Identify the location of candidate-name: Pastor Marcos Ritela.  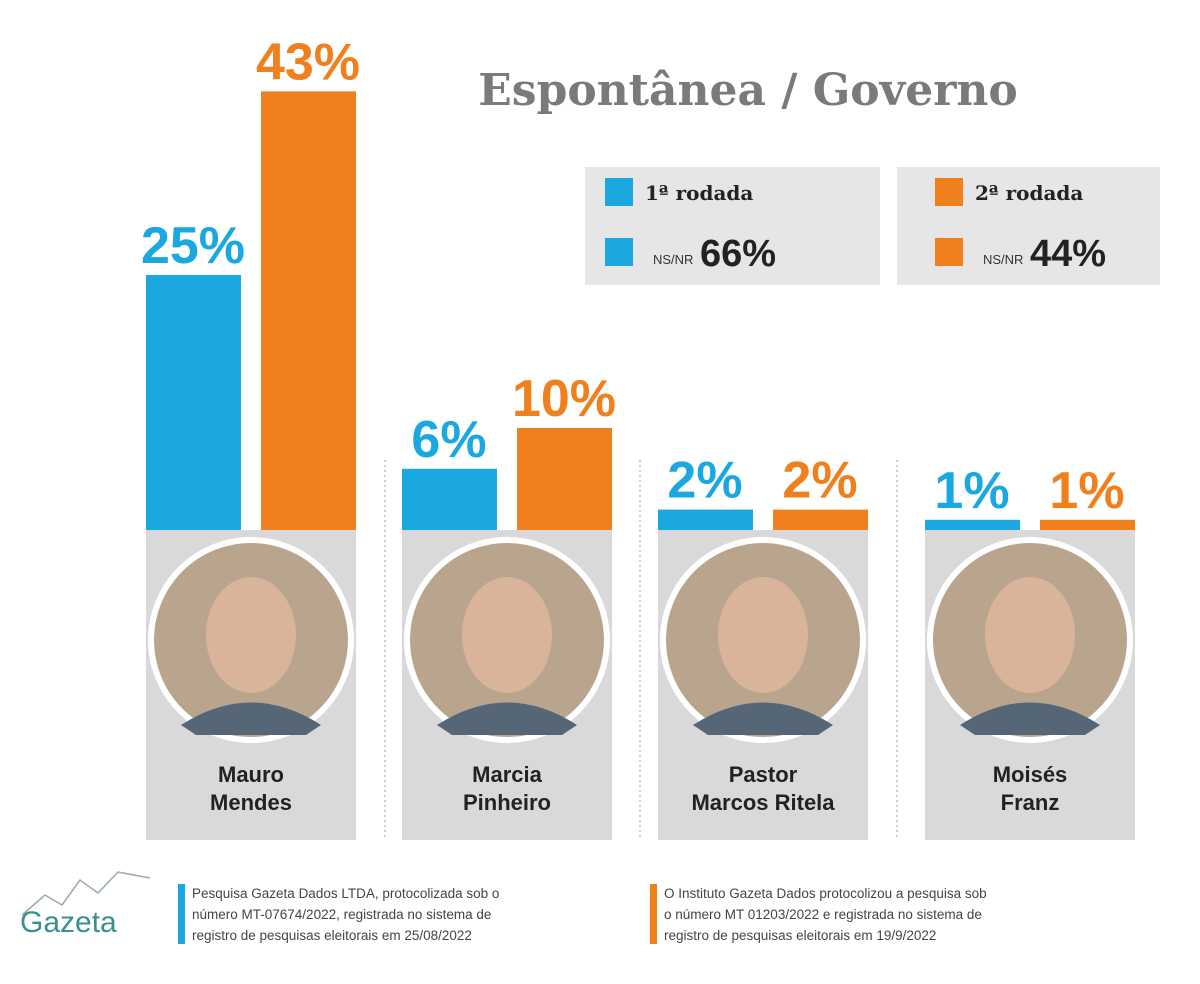
(763, 788).